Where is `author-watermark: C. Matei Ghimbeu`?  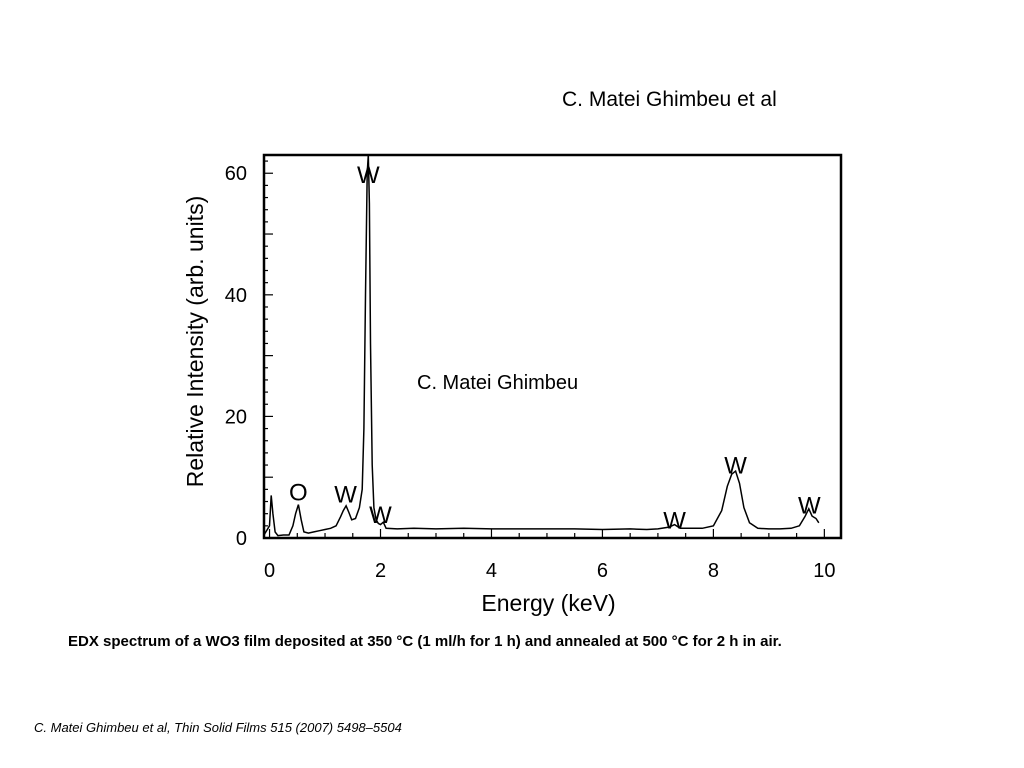 author-watermark: C. Matei Ghimbeu is located at coordinates (498, 383).